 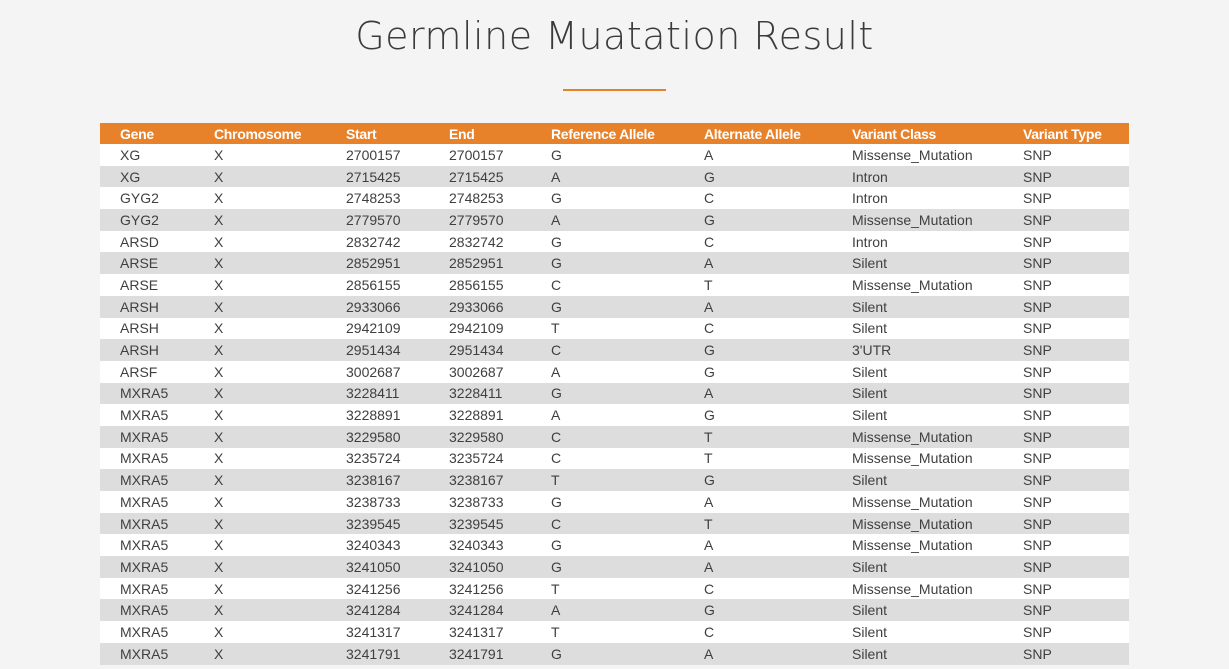 What do you see at coordinates (139, 306) in the screenshot?
I see `cell-gene: ARSH` at bounding box center [139, 306].